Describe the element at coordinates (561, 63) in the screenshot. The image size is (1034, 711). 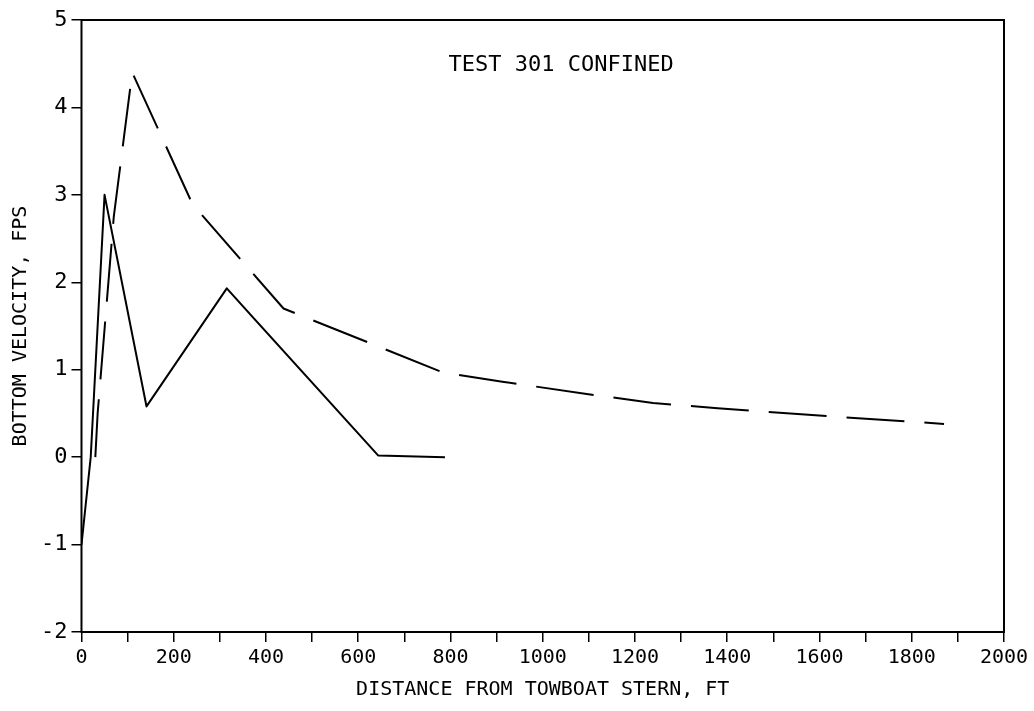
I see `annotation: TEST 301 CONFINED` at that location.